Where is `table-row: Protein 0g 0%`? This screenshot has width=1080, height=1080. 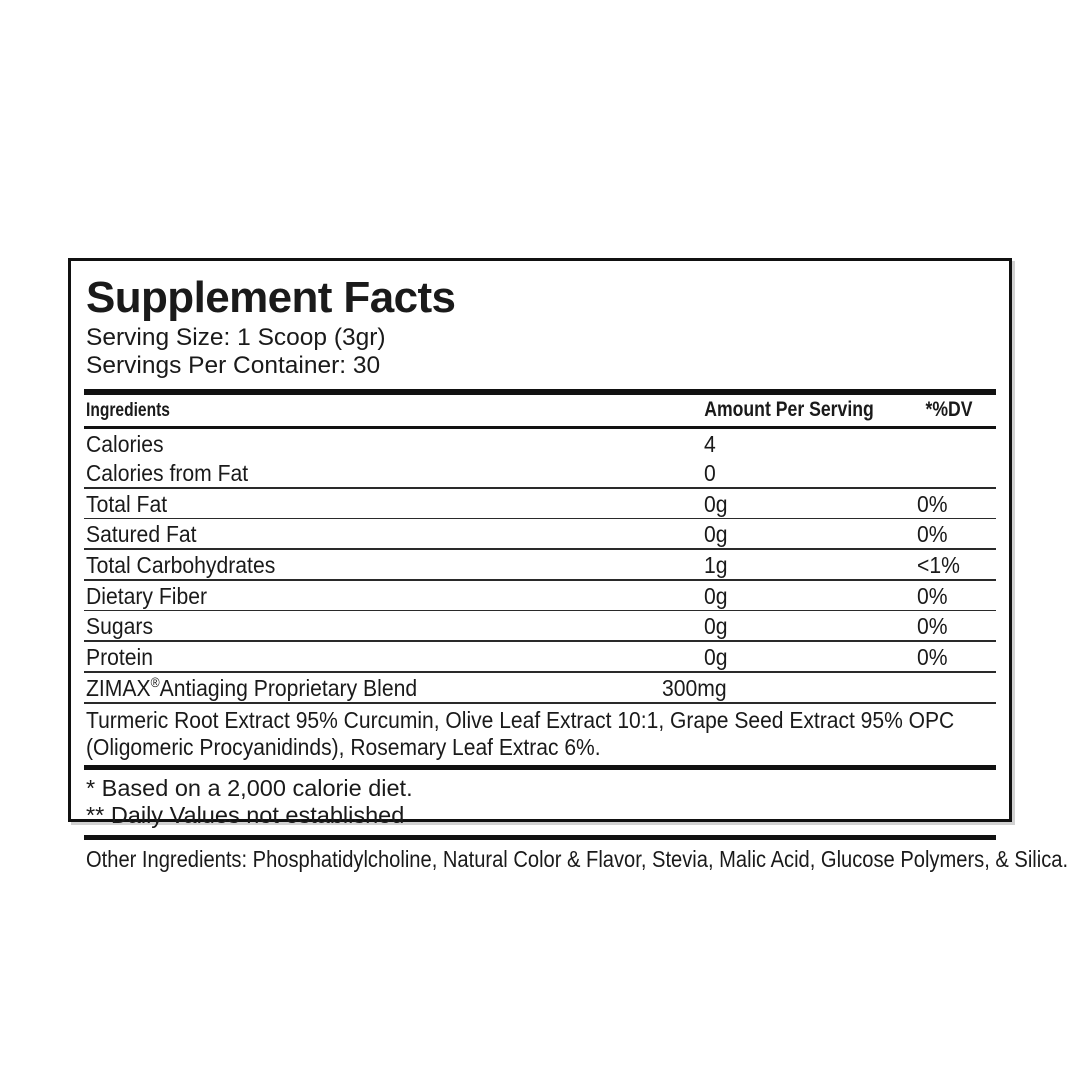 table-row: Protein 0g 0% is located at coordinates (540, 656).